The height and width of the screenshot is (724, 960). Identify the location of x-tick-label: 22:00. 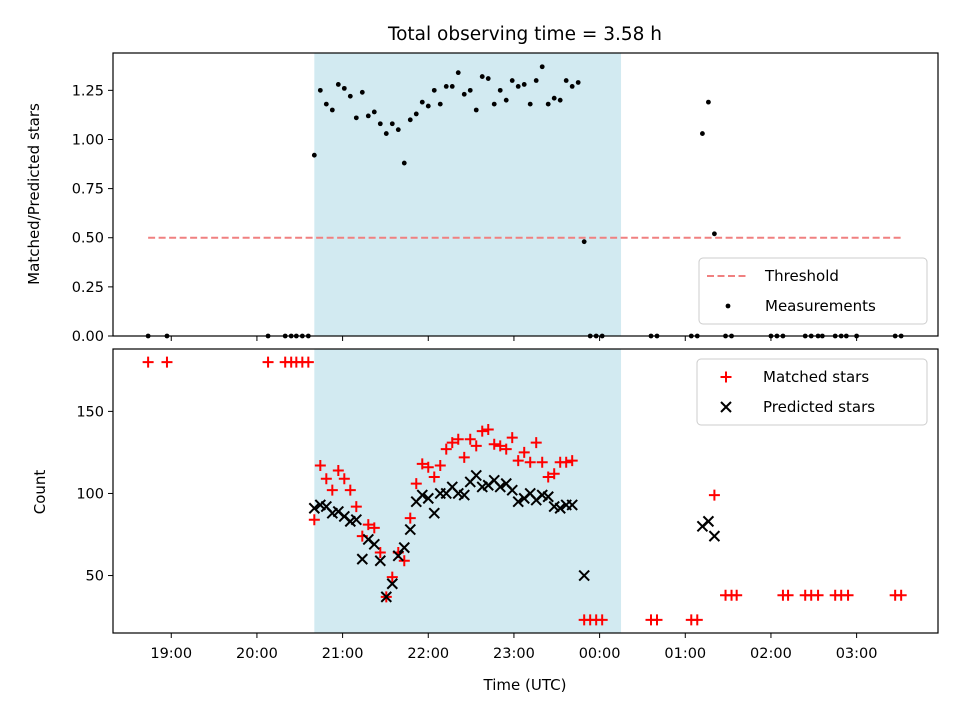
(428, 654).